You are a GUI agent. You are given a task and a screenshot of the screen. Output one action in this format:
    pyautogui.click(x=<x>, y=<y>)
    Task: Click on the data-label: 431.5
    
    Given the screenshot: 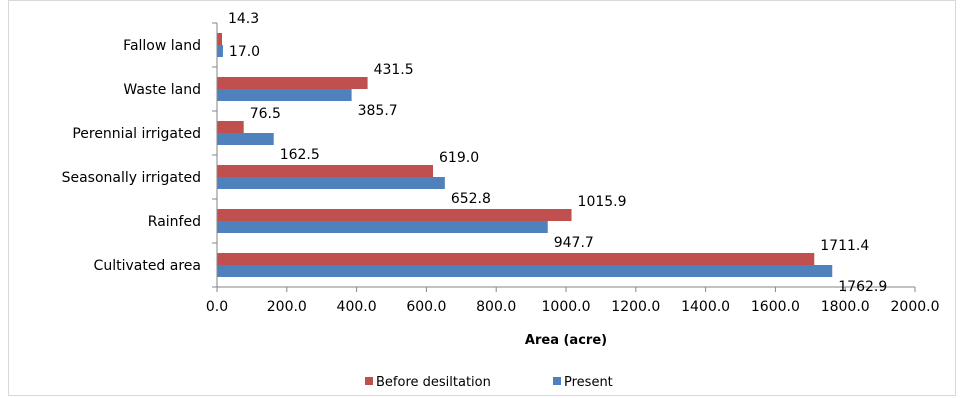 What is the action you would take?
    pyautogui.click(x=394, y=70)
    